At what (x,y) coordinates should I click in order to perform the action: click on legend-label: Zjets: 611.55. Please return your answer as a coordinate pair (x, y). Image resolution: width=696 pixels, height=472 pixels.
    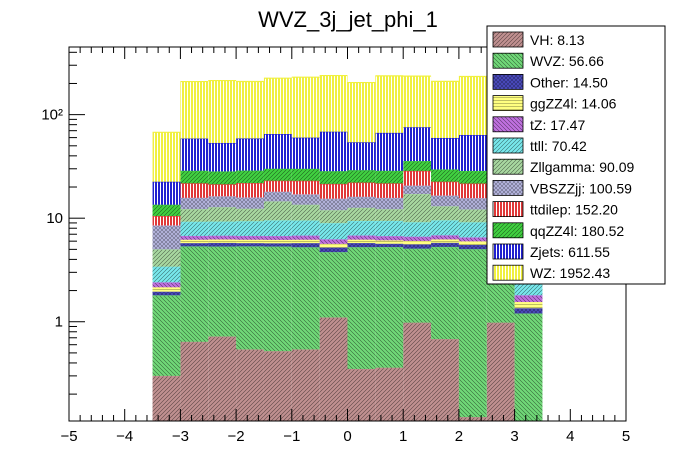
    Looking at the image, I should click on (570, 252).